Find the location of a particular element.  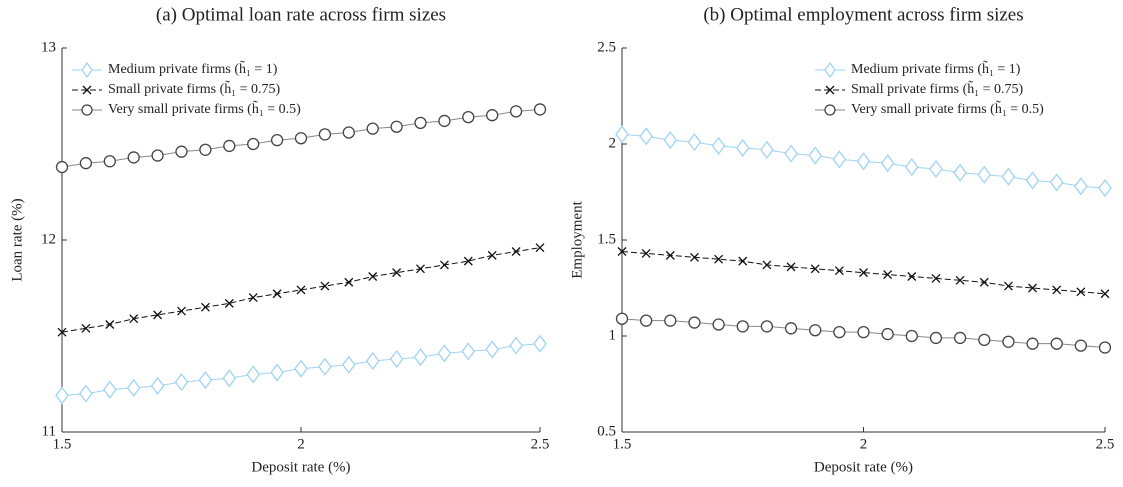

y-tick-label: 2 is located at coordinates (613, 143).